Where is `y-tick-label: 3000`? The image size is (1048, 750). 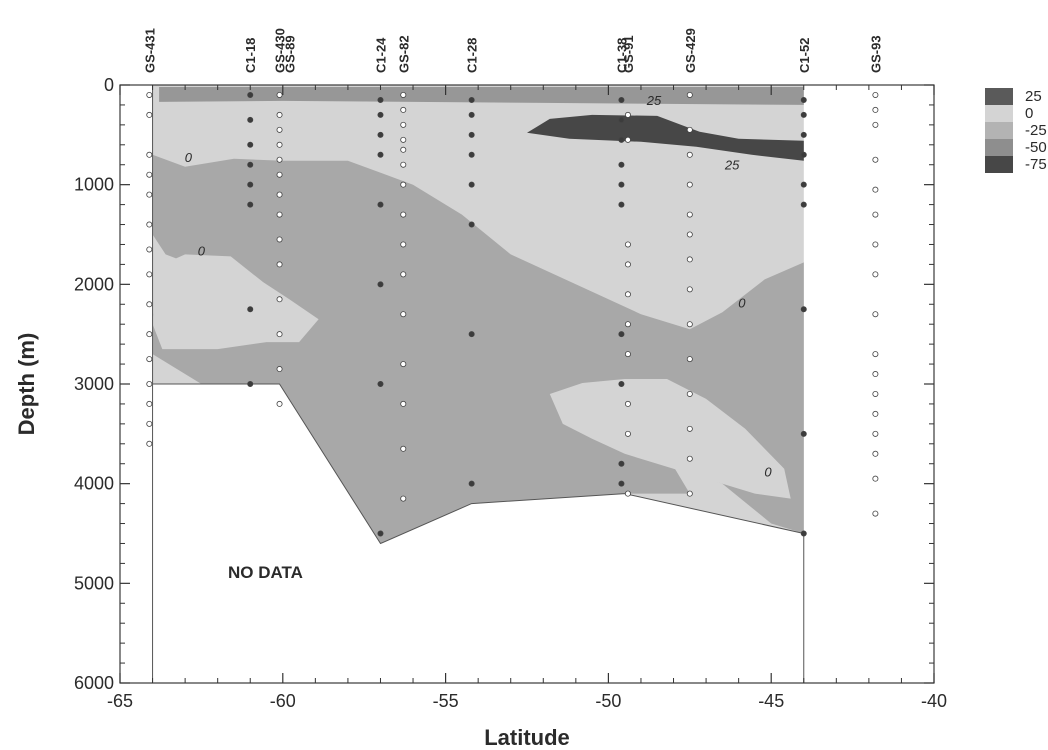
y-tick-label: 3000 is located at coordinates (94, 384).